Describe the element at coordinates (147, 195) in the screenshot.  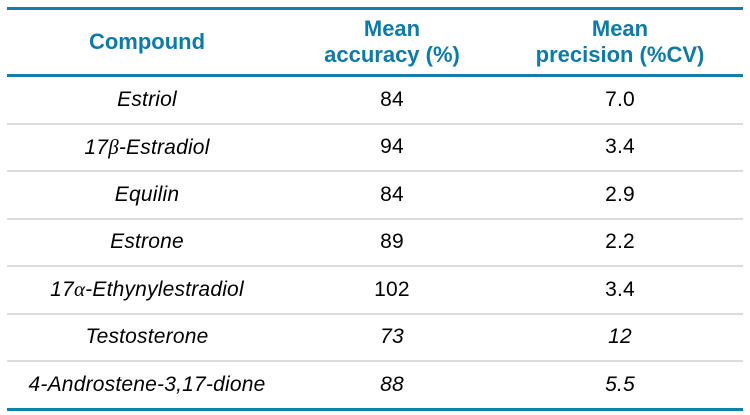
I see `cell-compound: Equilin` at that location.